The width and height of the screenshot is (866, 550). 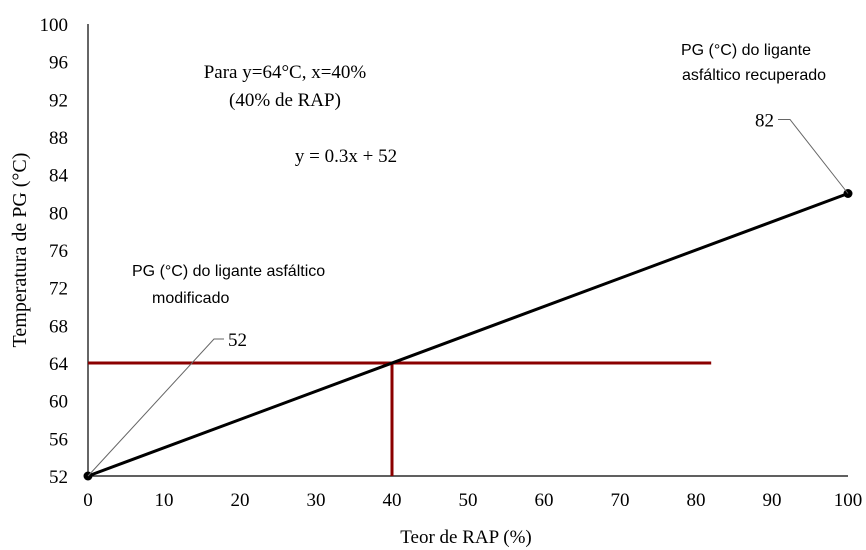 What do you see at coordinates (746, 50) in the screenshot?
I see `annotation-recovered-line1: PG (°C) do ligante` at bounding box center [746, 50].